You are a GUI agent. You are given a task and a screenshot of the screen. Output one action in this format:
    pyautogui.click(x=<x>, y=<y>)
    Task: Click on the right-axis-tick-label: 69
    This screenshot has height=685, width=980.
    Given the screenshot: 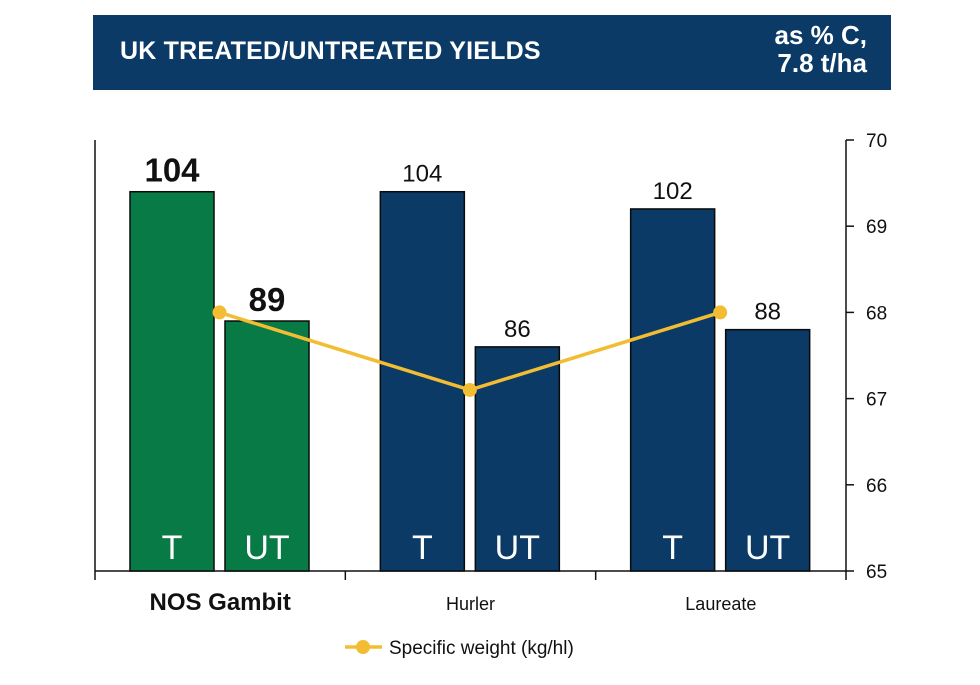 What is the action you would take?
    pyautogui.click(x=876, y=227)
    